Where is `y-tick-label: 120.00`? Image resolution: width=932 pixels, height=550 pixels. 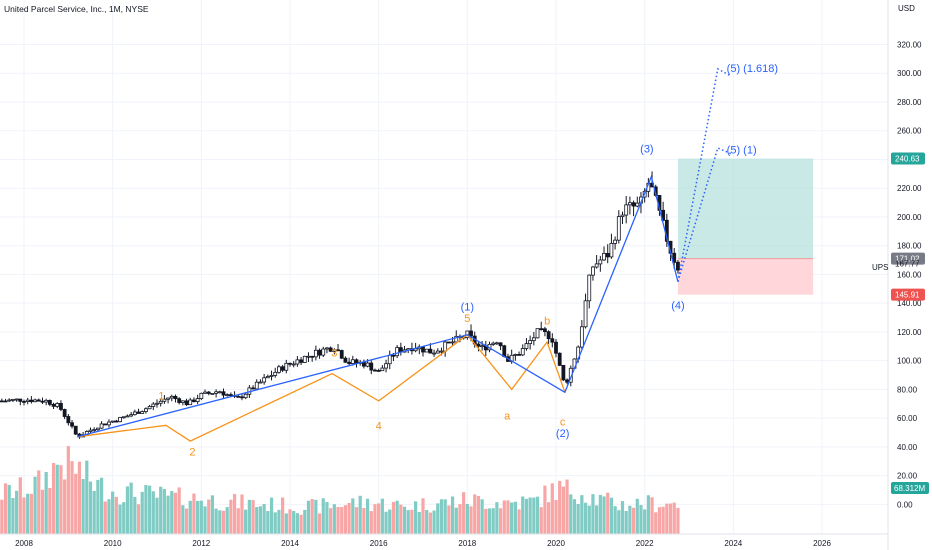 y-tick-label: 120.00 is located at coordinates (909, 332).